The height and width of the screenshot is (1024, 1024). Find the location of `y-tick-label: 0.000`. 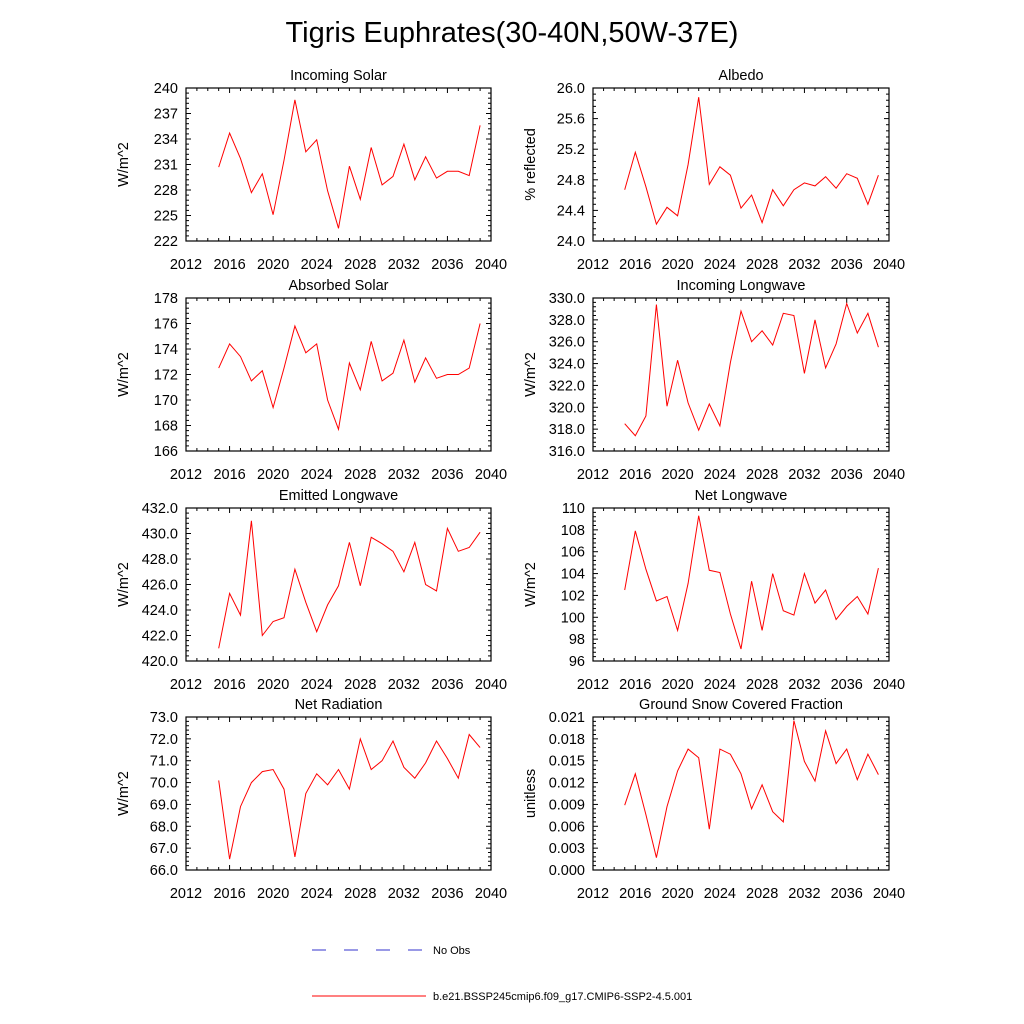

y-tick-label: 0.000 is located at coordinates (567, 871).